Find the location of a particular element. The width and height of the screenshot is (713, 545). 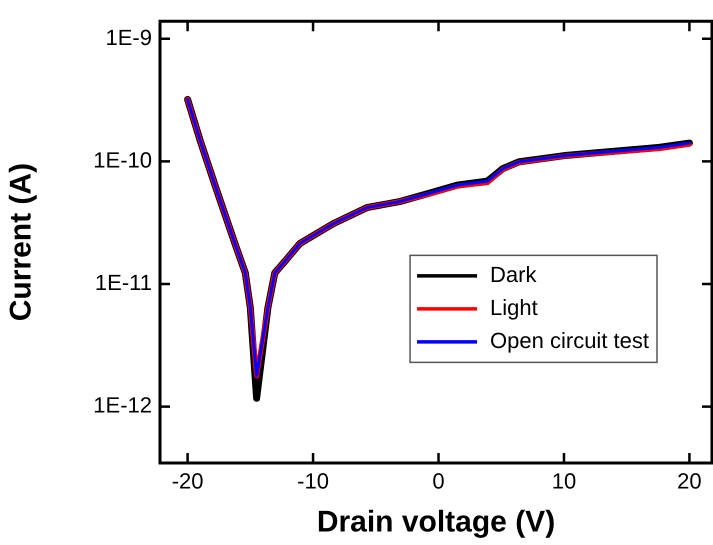

legend-label: Dark is located at coordinates (514, 274).